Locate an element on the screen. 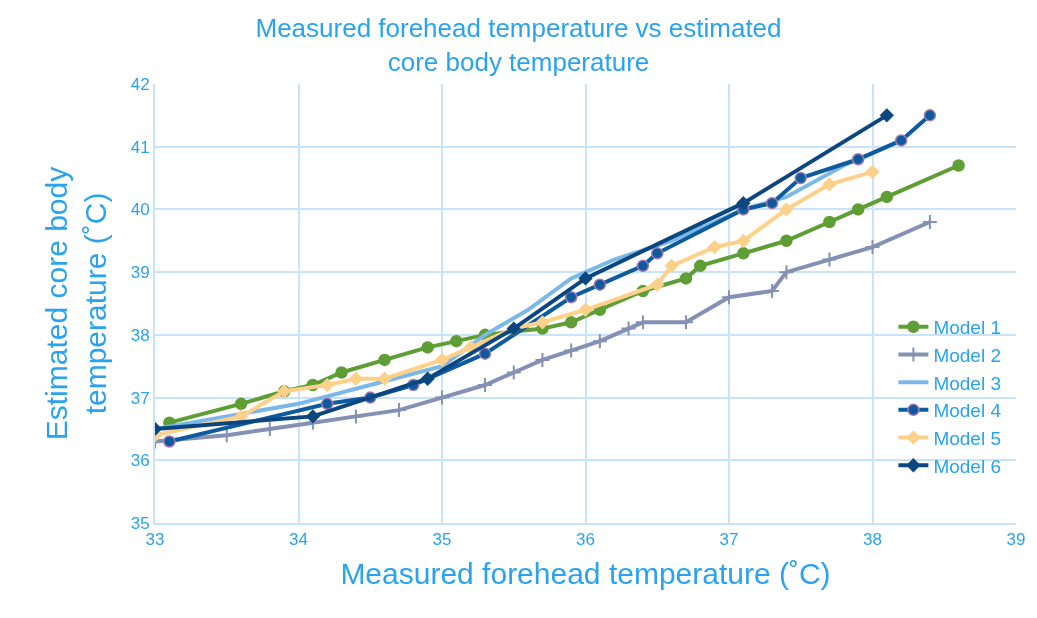 The image size is (1037, 618). y-tick-label: 37 is located at coordinates (140, 398).